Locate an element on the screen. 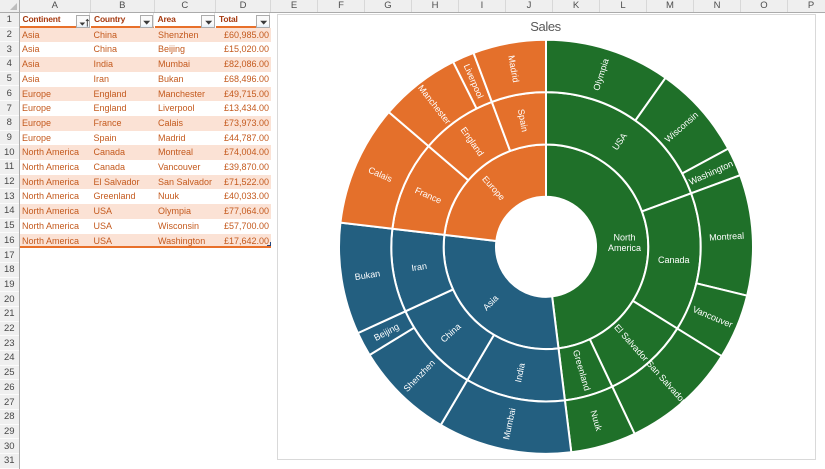  svg-text: Spain is located at coordinates (522, 120).